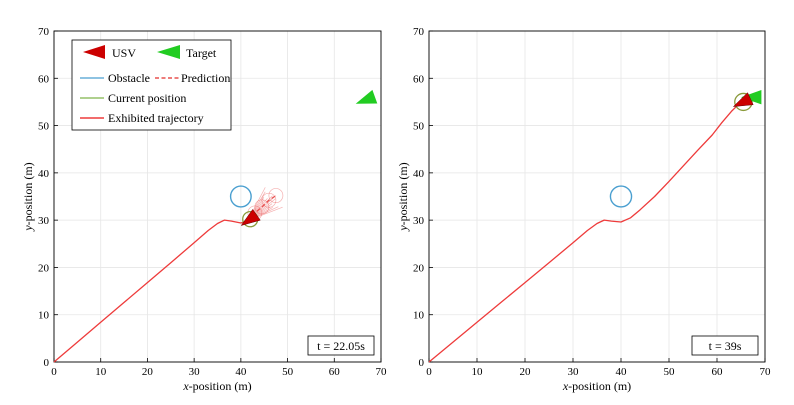 The height and width of the screenshot is (405, 794). I want to click on usv-legend-icon, so click(94, 52).